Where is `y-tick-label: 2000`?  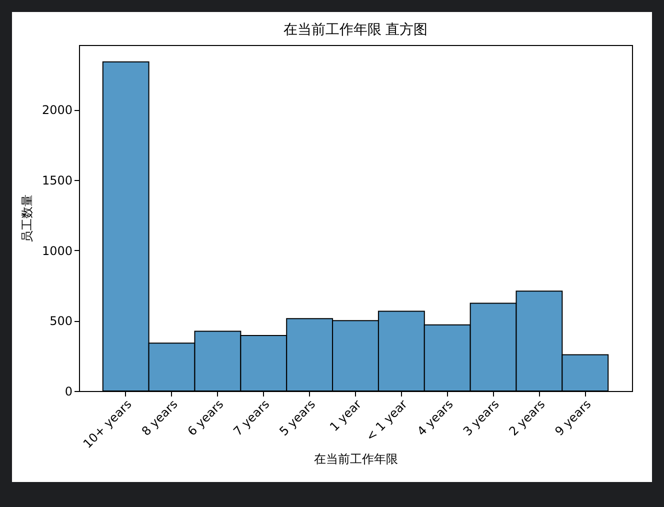
y-tick-label: 2000 is located at coordinates (57, 110).